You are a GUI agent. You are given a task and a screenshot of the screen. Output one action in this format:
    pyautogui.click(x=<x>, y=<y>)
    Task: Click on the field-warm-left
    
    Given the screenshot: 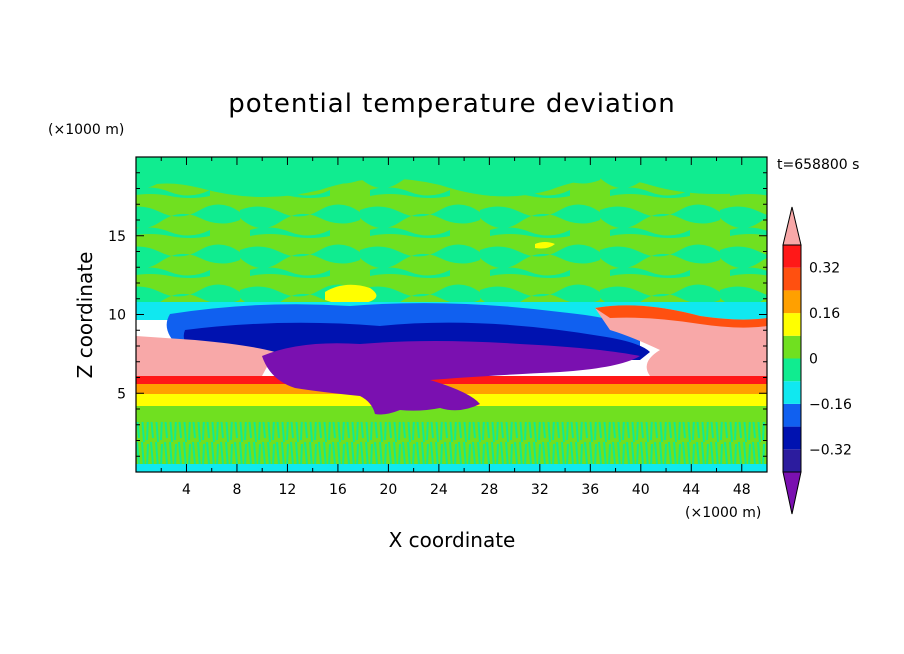 What is the action you would take?
    pyautogui.click(x=205, y=356)
    